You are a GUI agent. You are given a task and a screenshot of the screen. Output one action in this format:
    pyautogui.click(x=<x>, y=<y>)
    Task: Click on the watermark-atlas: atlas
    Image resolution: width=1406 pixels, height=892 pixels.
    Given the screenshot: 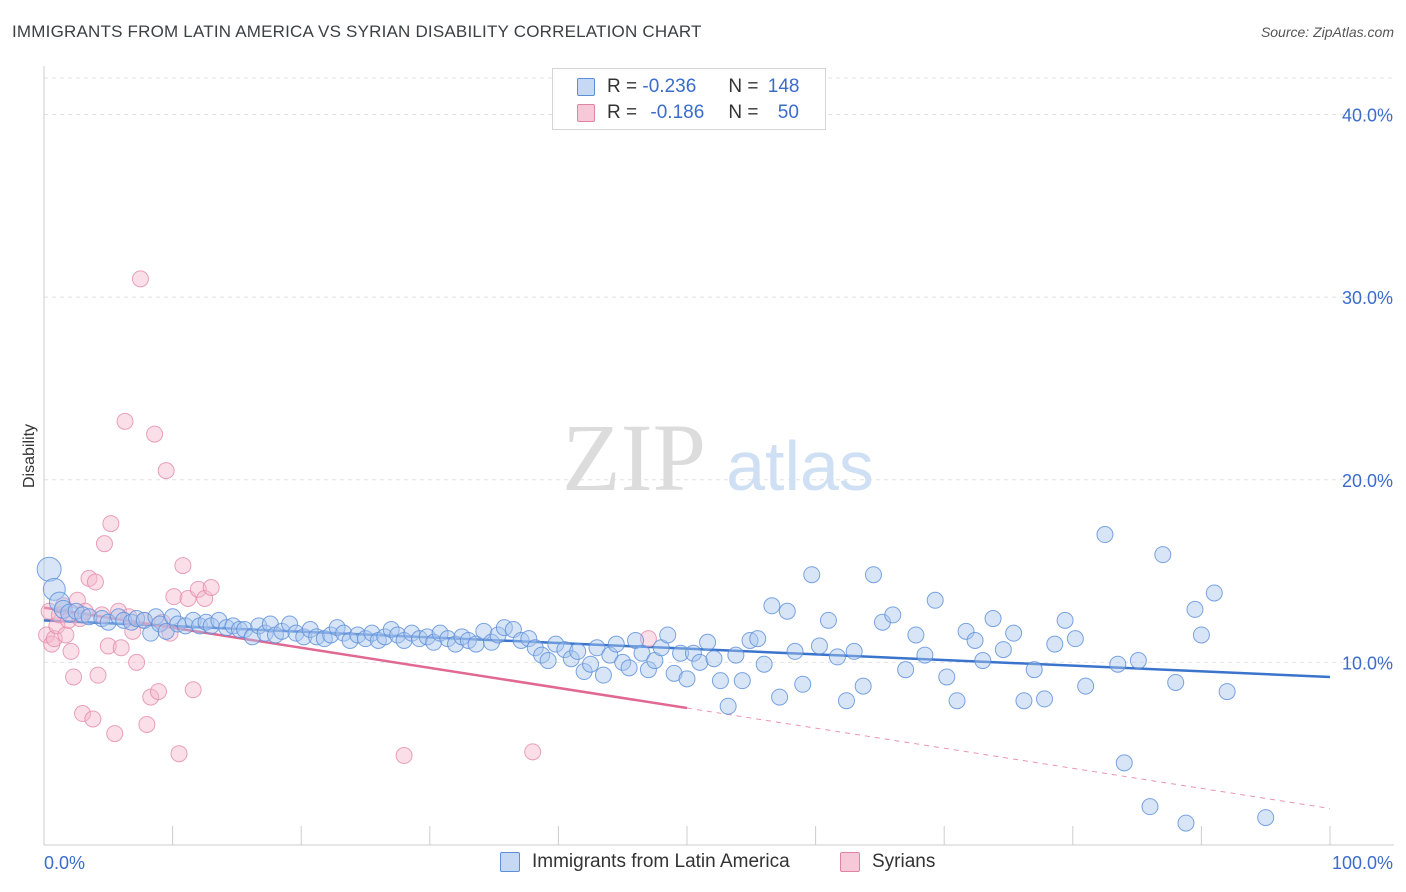 What is the action you would take?
    pyautogui.click(x=800, y=466)
    